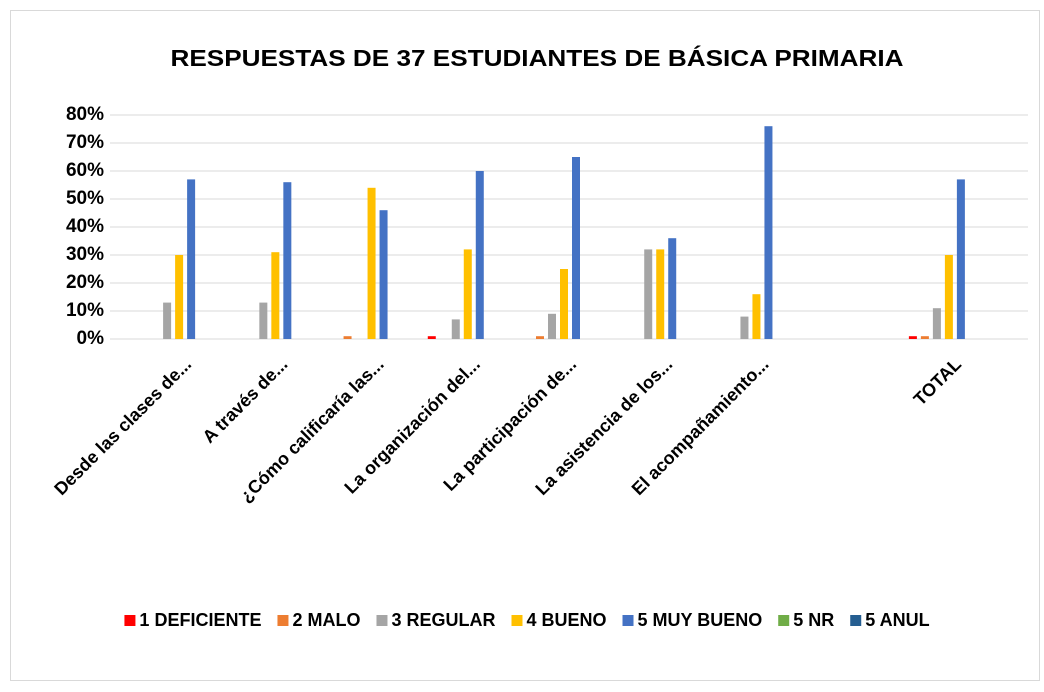  I want to click on legend-label: 2 MALO, so click(326, 620).